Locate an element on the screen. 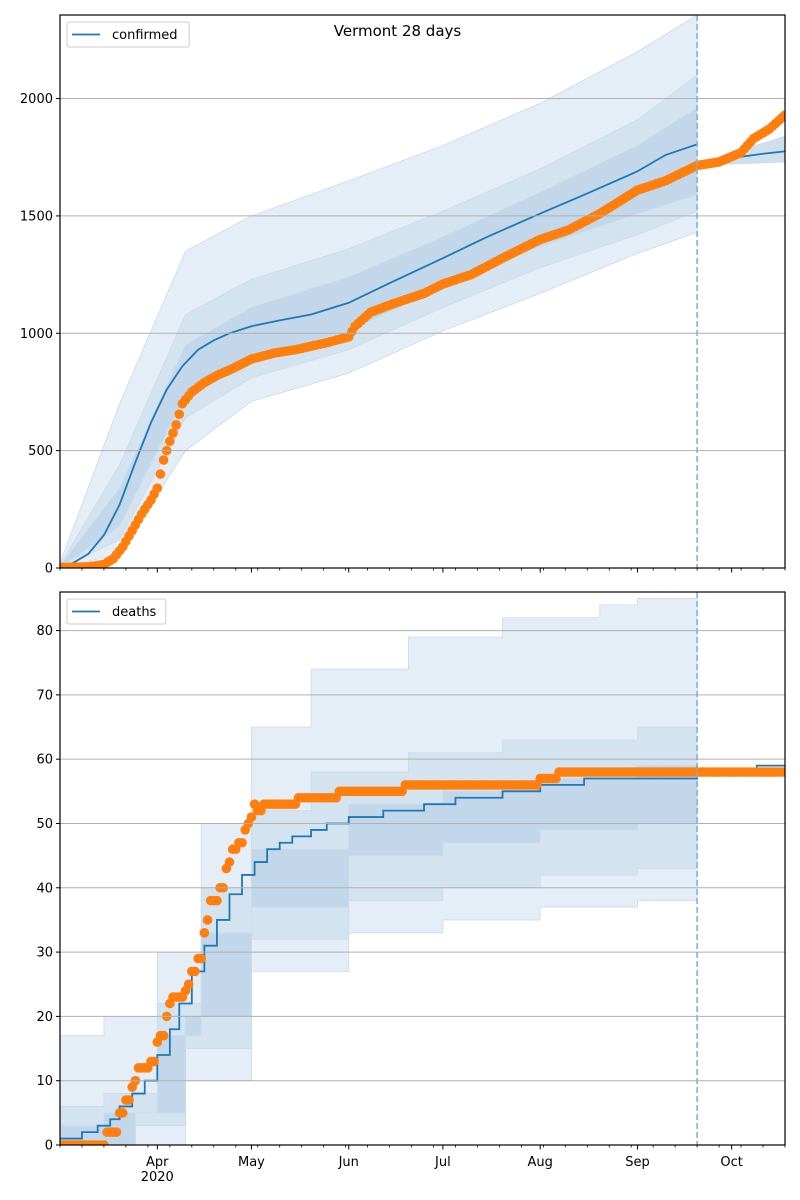  y-tick-label: 1500 is located at coordinates (36, 216).